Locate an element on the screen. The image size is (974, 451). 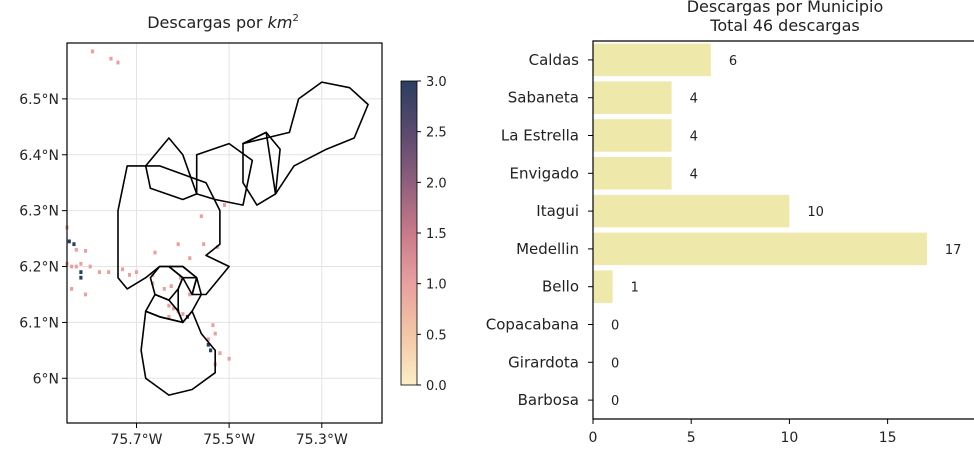
map-x-tick-label: 75.3°W is located at coordinates (322, 440).